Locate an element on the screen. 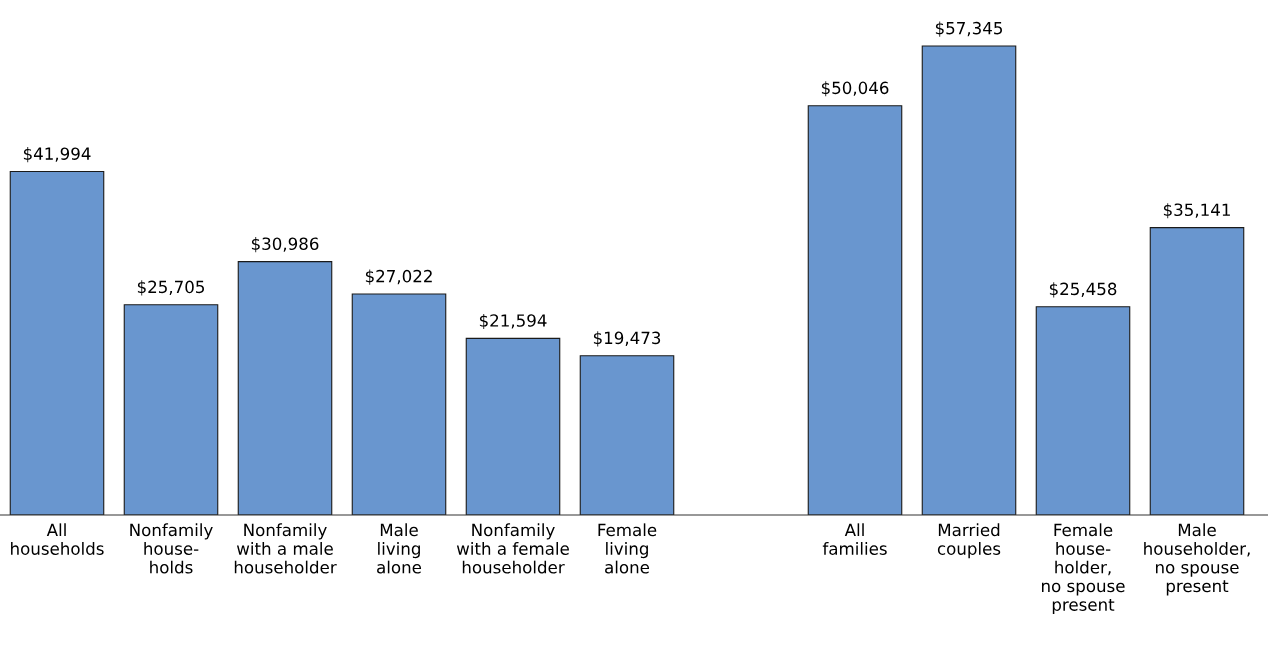 The width and height of the screenshot is (1268, 669). x-tick-label: Nonfamily with a female householder is located at coordinates (512, 548).